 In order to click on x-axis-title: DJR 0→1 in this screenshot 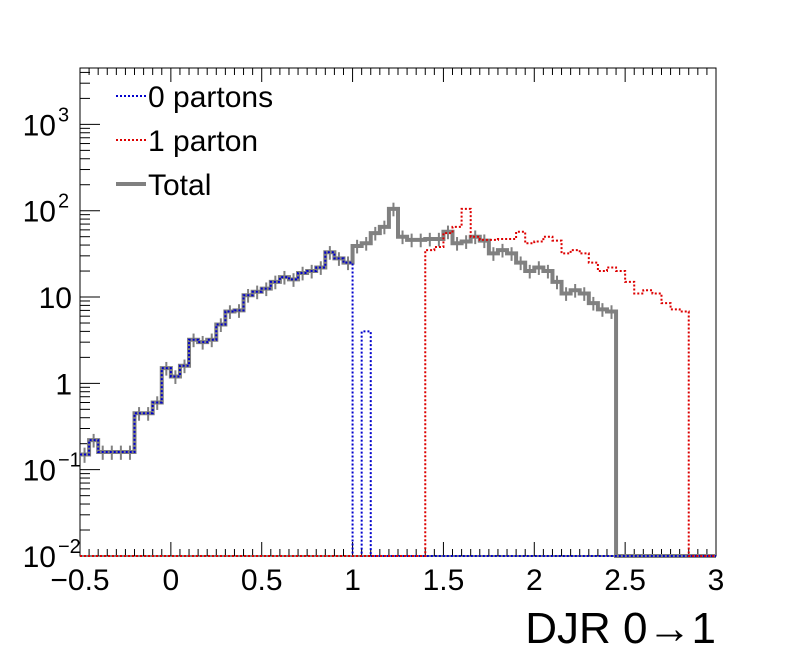, I will do `click(620, 628)`.